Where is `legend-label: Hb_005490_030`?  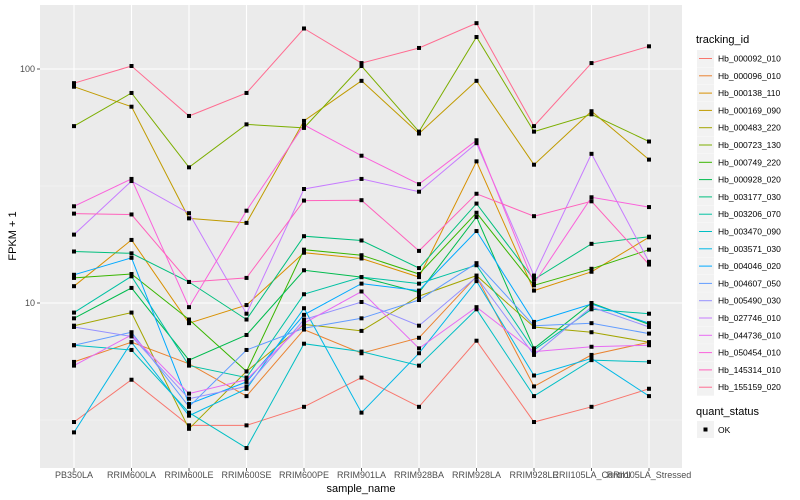 legend-label: Hb_005490_030 is located at coordinates (749, 301).